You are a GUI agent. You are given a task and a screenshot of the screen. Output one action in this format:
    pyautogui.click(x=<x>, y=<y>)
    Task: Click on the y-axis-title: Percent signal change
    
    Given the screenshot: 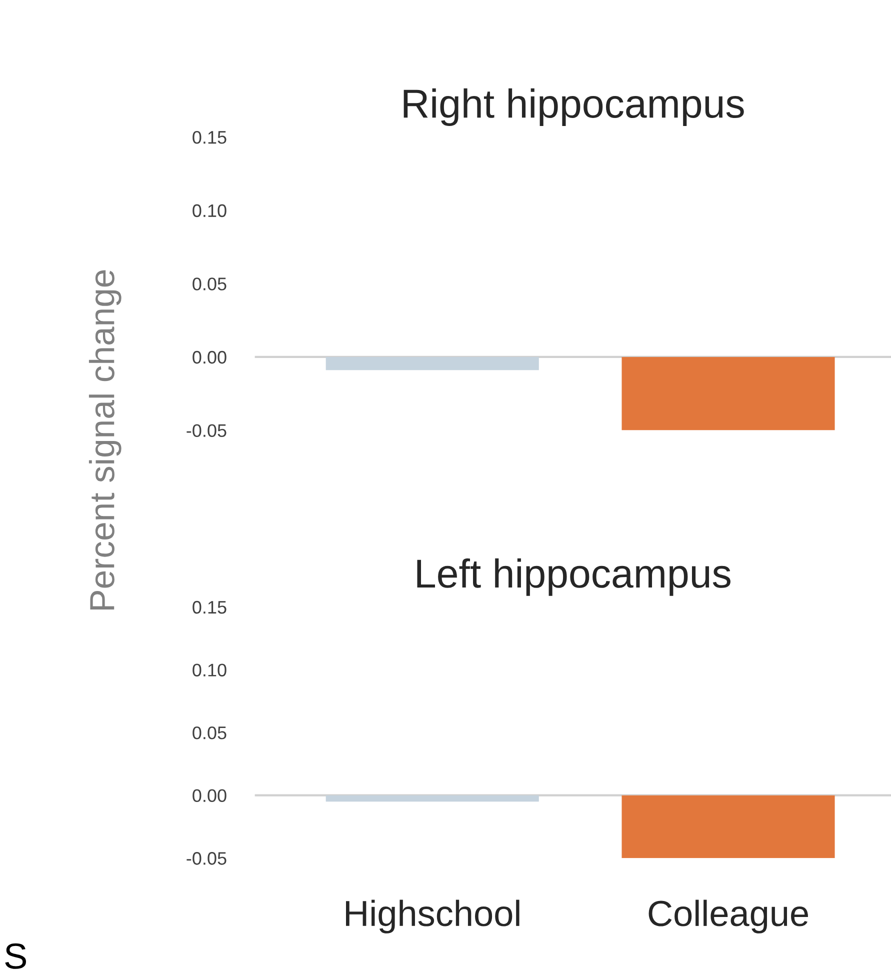 What is the action you would take?
    pyautogui.click(x=105, y=440)
    